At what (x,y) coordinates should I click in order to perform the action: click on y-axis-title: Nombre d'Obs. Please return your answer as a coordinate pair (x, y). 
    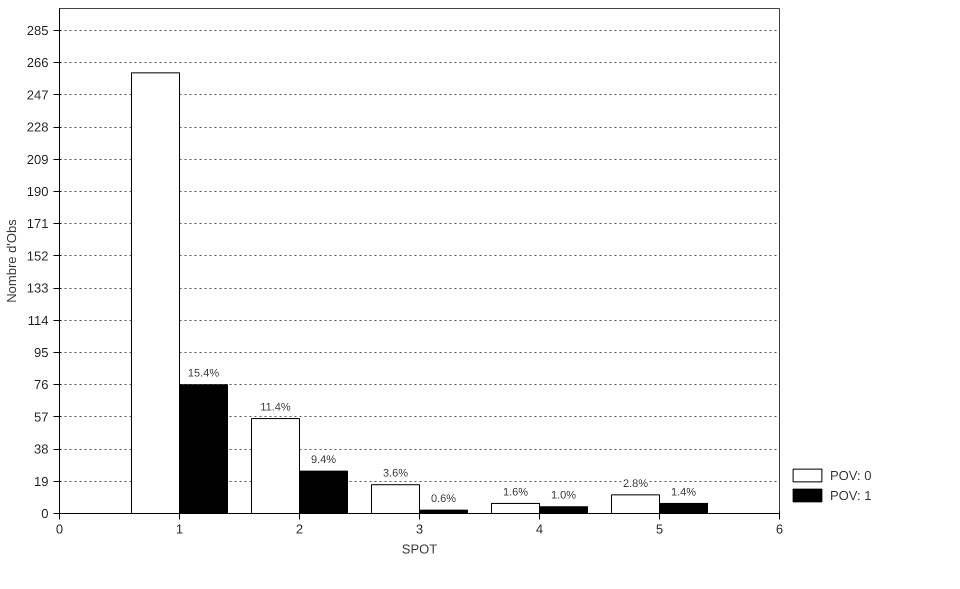
    Looking at the image, I should click on (11, 260).